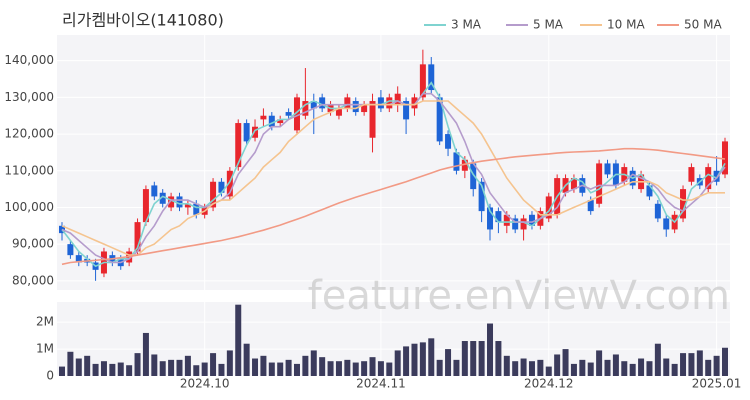 The height and width of the screenshot is (400, 750). Describe the element at coordinates (45, 322) in the screenshot. I see `y-tick-label: 2M` at that location.